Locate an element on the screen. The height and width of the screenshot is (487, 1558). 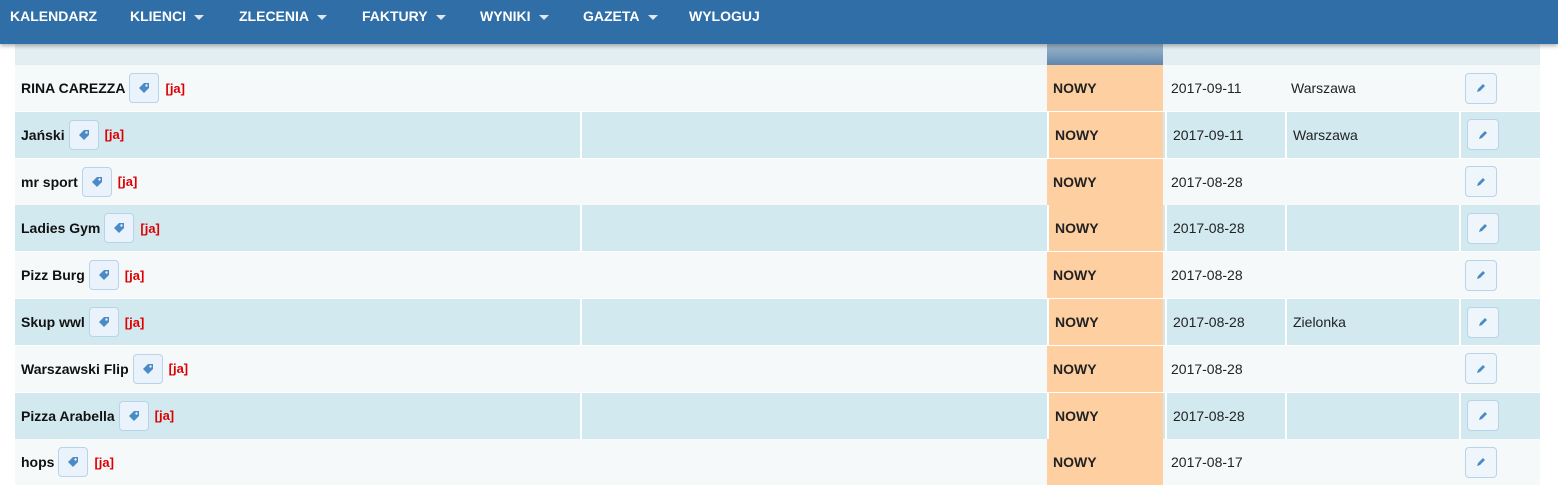
nav-item: WYNIKI is located at coordinates (514, 16).